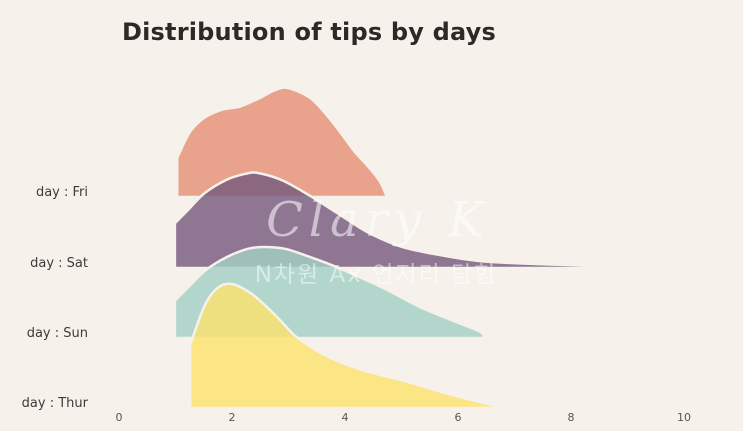 Image resolution: width=743 pixels, height=431 pixels. I want to click on x-tick-10: 10, so click(684, 417).